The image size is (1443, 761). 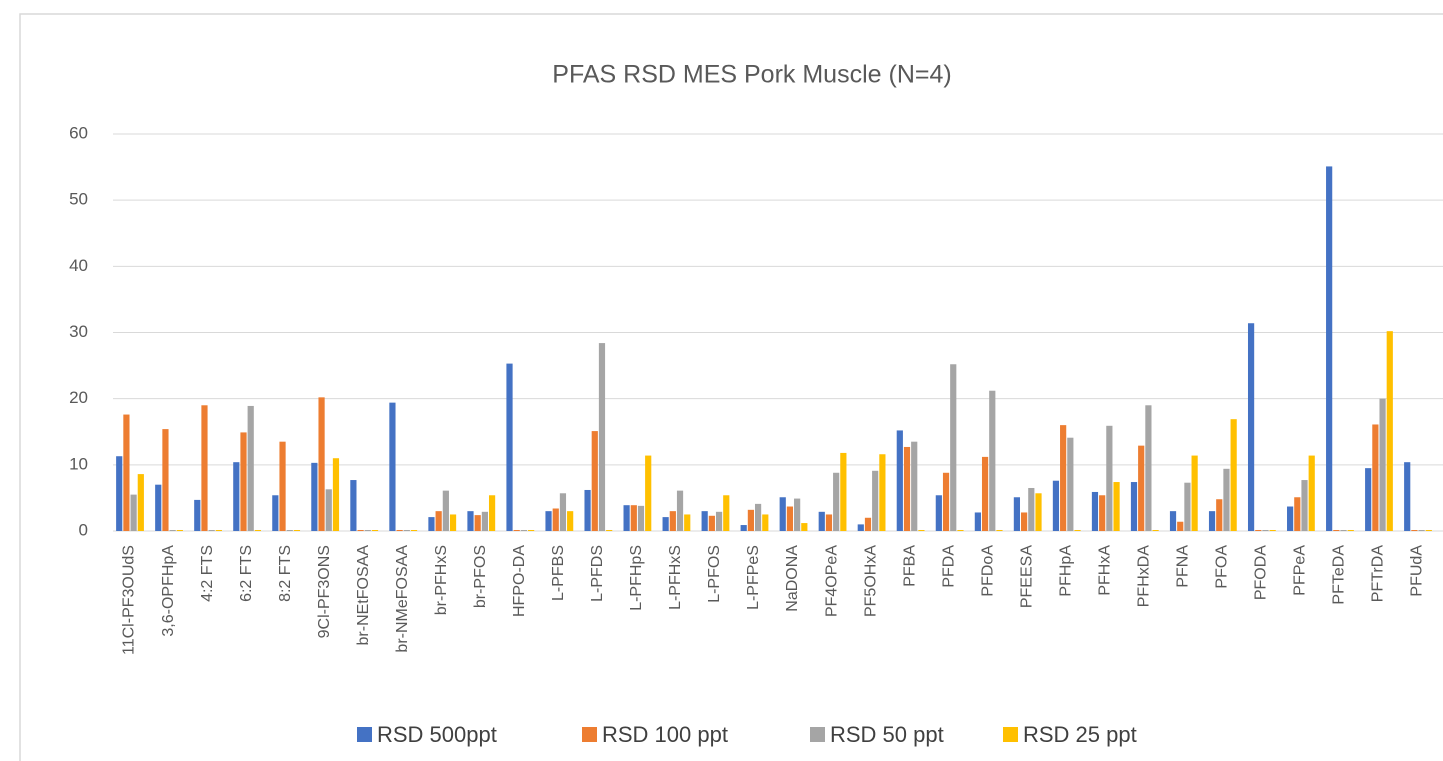 I want to click on x-tick-label: 11Cl-PF3OUdS, so click(x=129, y=600).